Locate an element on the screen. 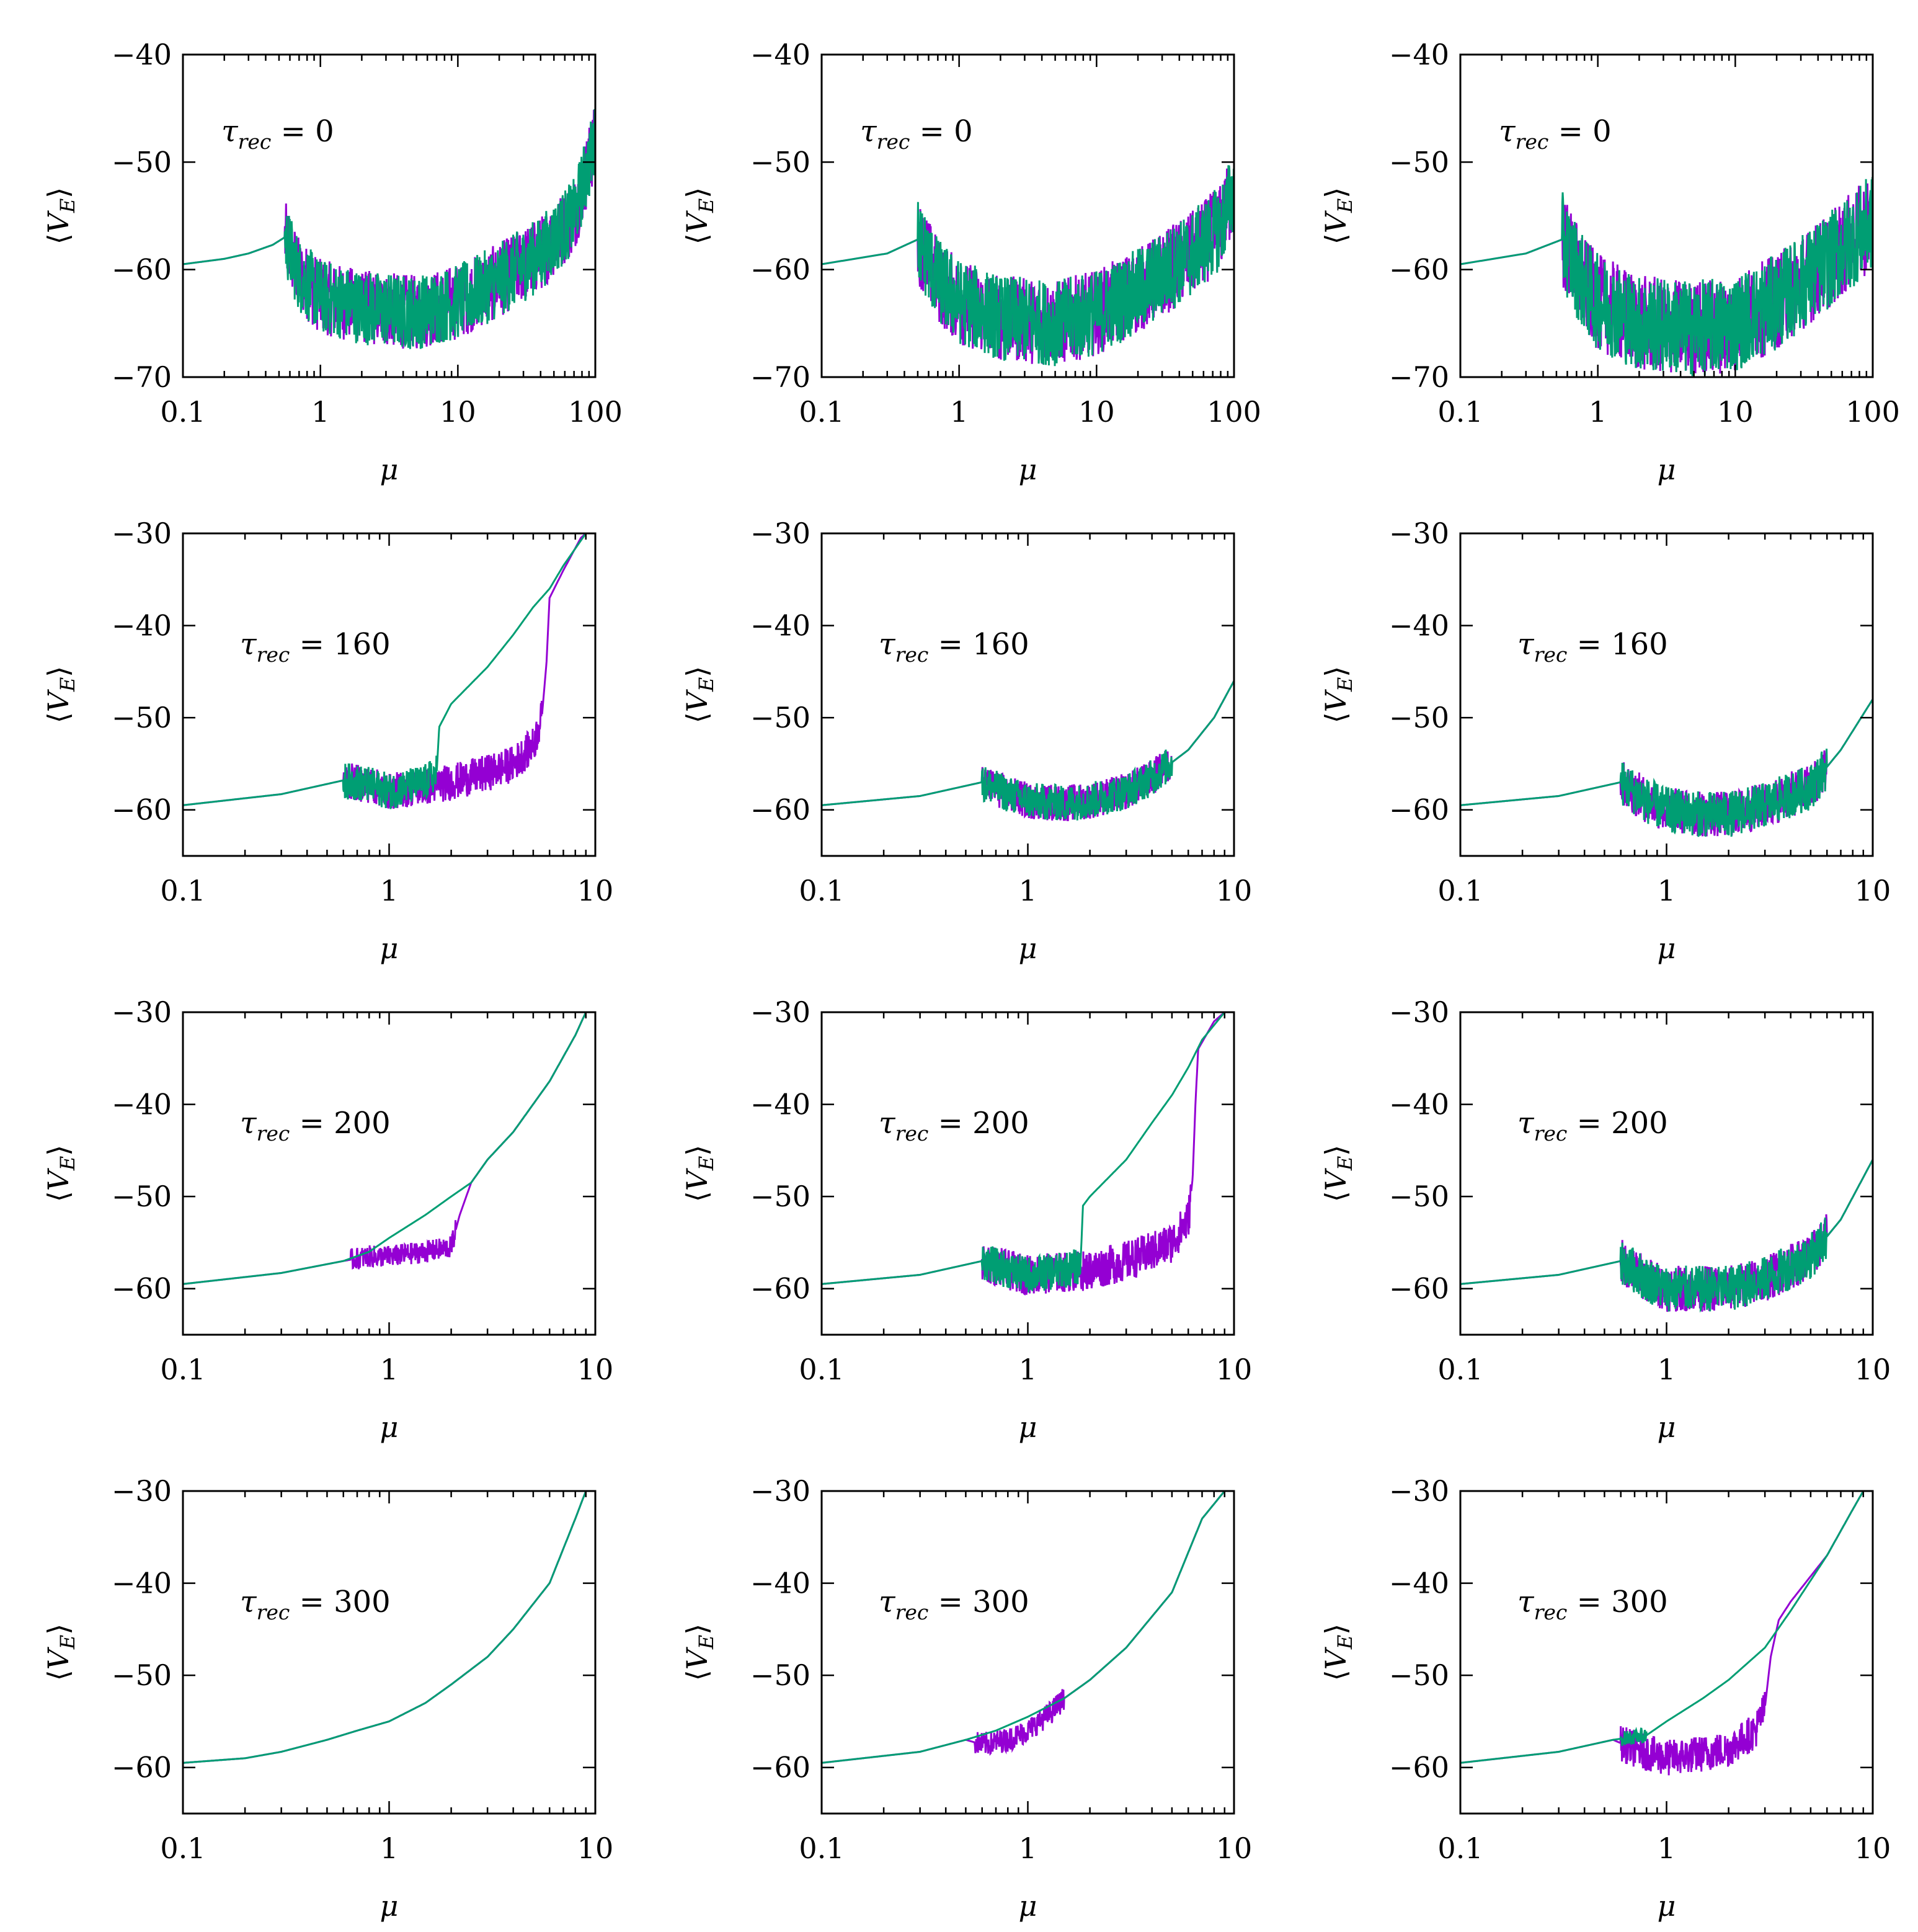  panel-r3-c1: 0.1 1 10 −60 −50 −40 −30 μ ⟨VE⟩ τrec = 300 is located at coordinates (966, 1699).